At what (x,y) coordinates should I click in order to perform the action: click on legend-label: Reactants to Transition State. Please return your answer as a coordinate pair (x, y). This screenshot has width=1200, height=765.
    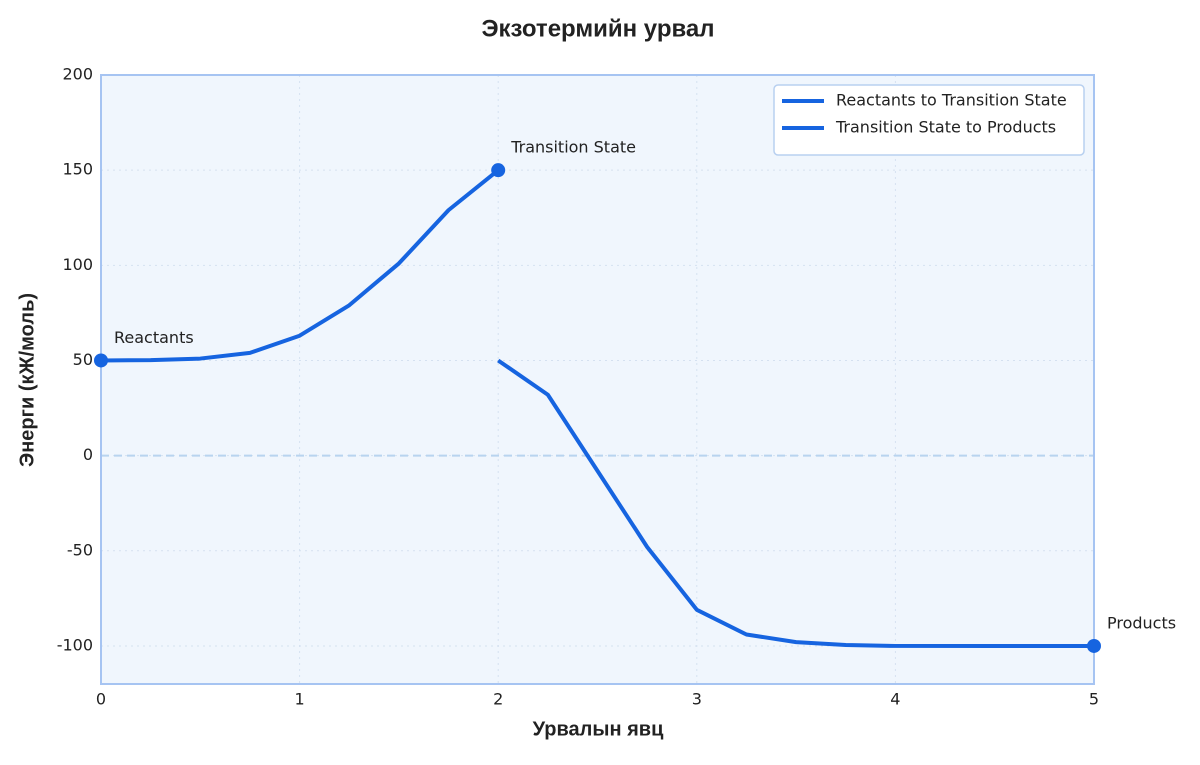
    Looking at the image, I should click on (951, 100).